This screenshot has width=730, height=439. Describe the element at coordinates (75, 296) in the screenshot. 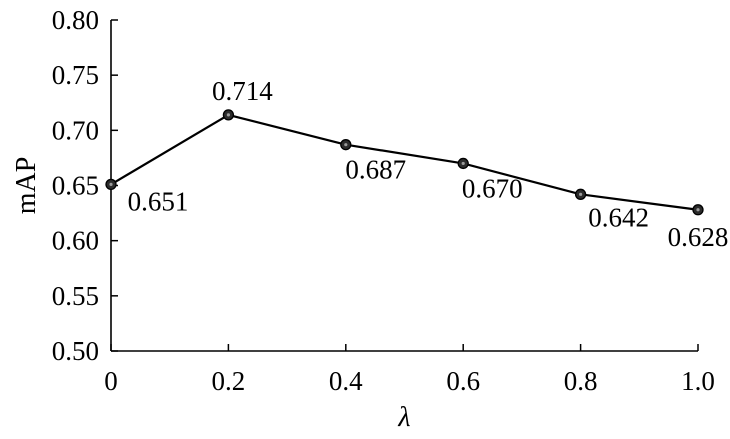

I see `y-tick-label: 0.55` at that location.